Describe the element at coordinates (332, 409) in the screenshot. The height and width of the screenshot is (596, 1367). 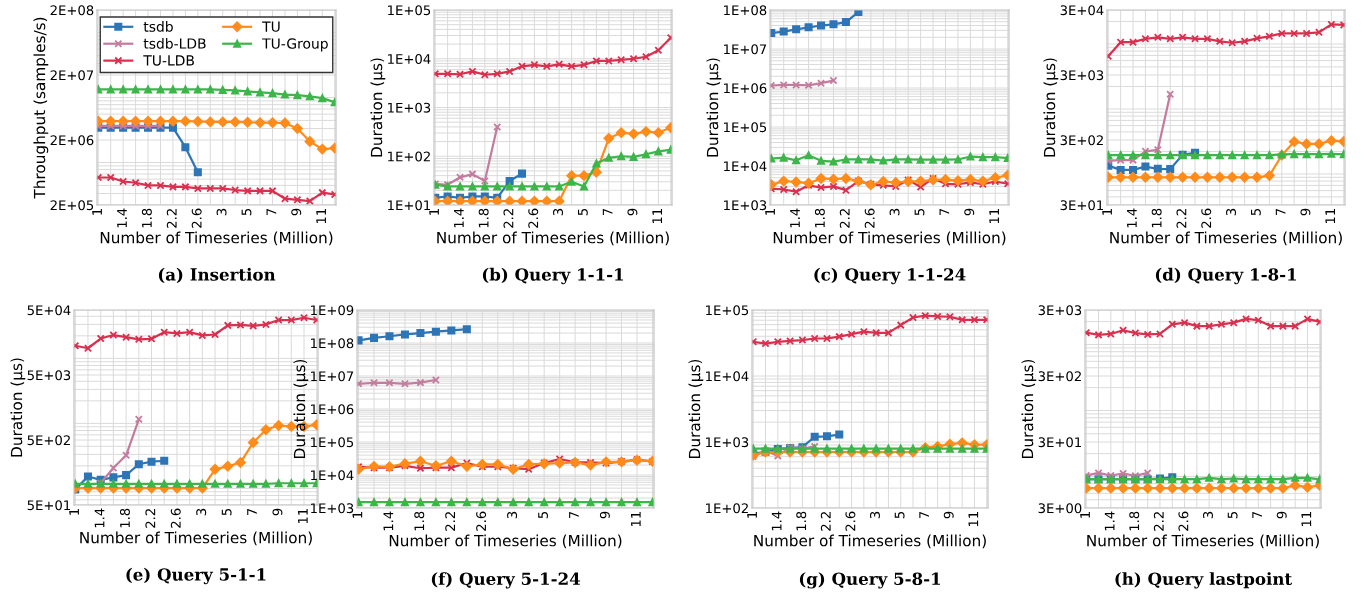
I see `y-tick-label: 1E+06` at that location.